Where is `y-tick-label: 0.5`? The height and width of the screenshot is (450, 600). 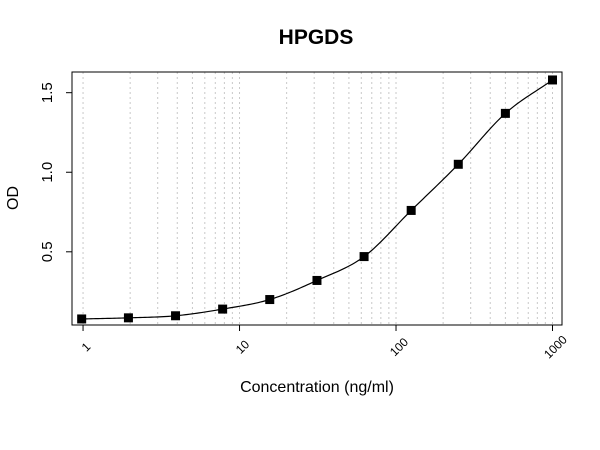 y-tick-label: 0.5 is located at coordinates (47, 251).